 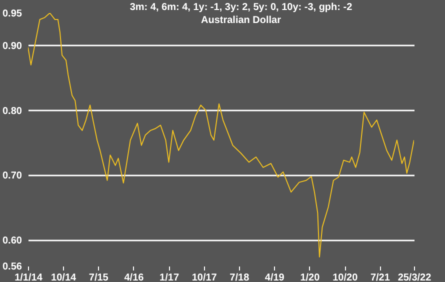 I want to click on x-tick-label: 10/20, so click(x=345, y=277).